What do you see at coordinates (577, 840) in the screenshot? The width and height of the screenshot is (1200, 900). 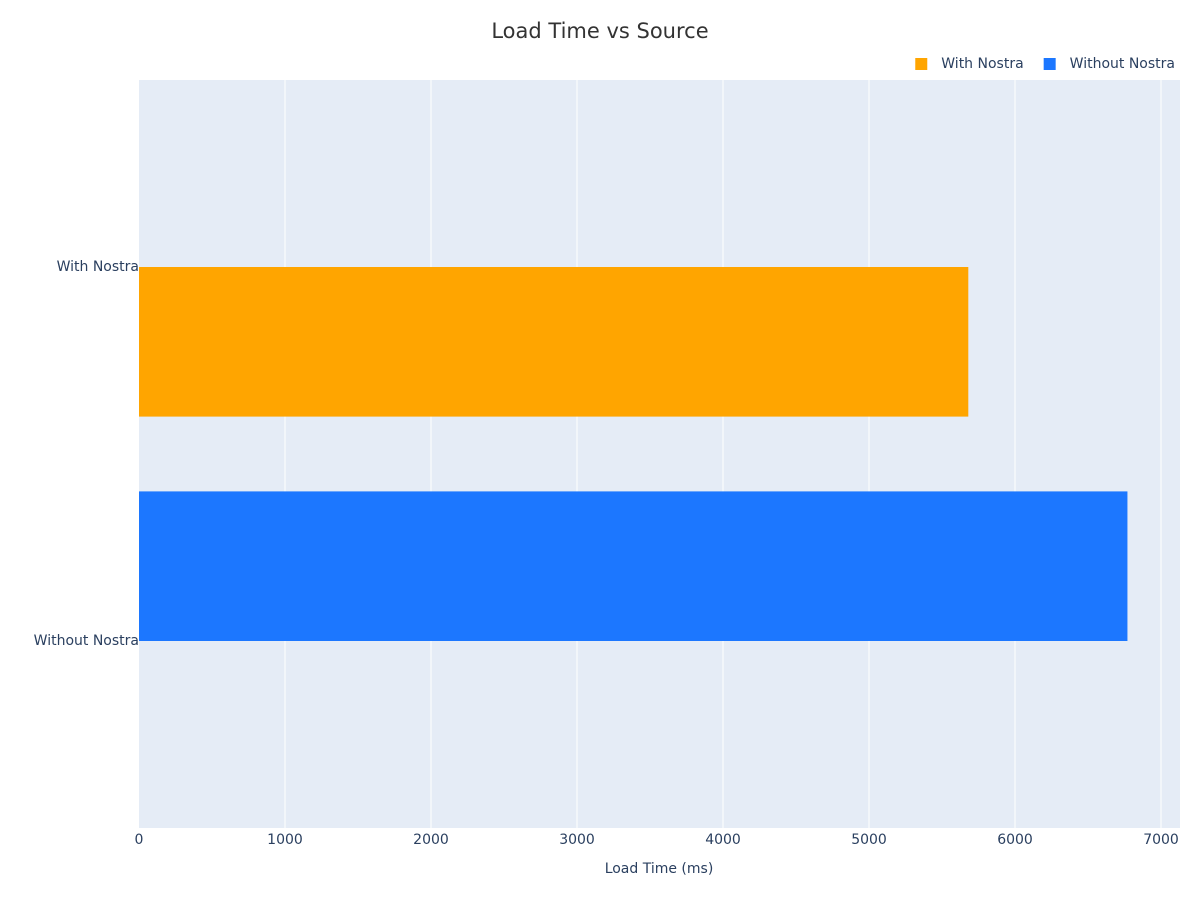 I see `x-tick-label: 3000` at bounding box center [577, 840].